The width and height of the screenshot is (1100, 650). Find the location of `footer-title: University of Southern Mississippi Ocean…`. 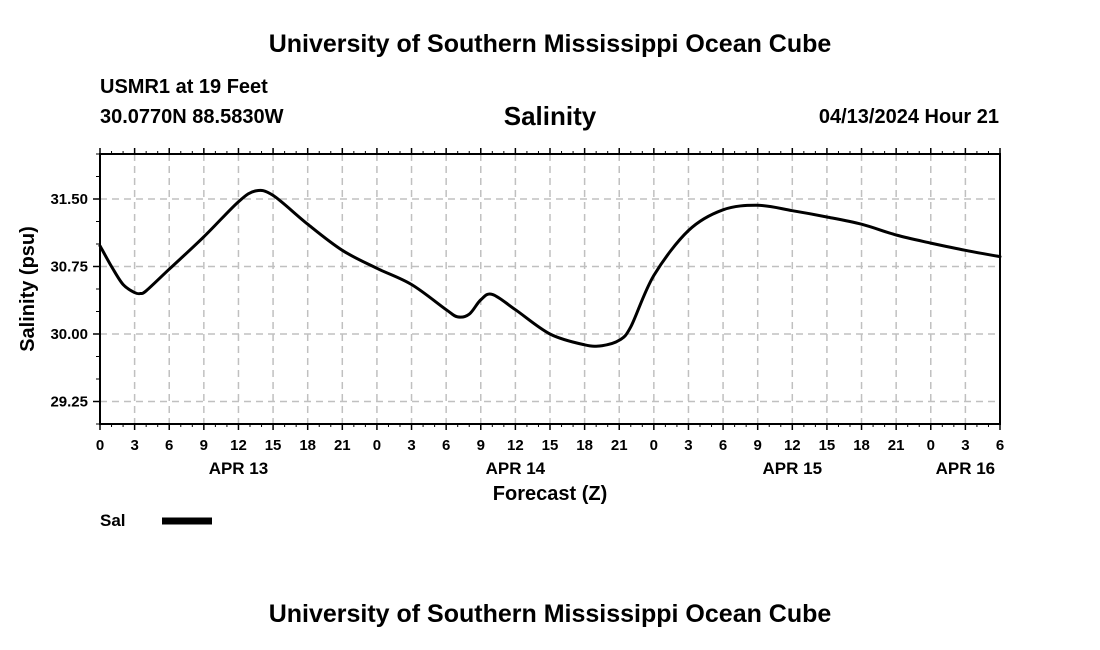

footer-title: University of Southern Mississippi Ocean… is located at coordinates (550, 614).